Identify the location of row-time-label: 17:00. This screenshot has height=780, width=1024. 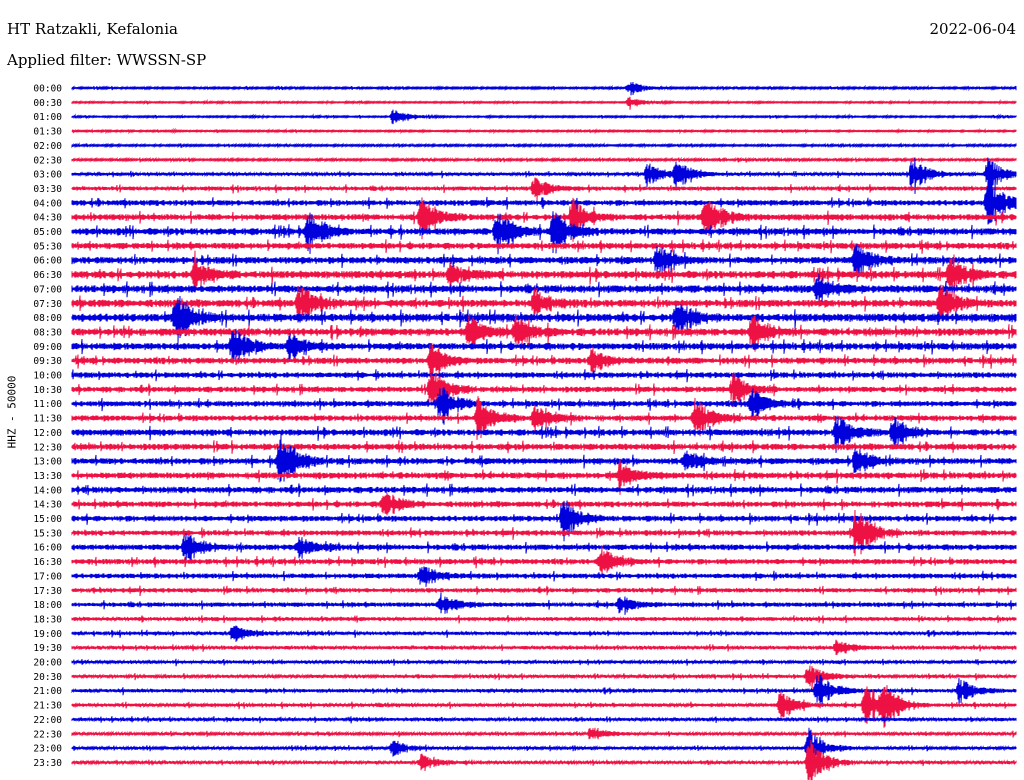
(47, 576).